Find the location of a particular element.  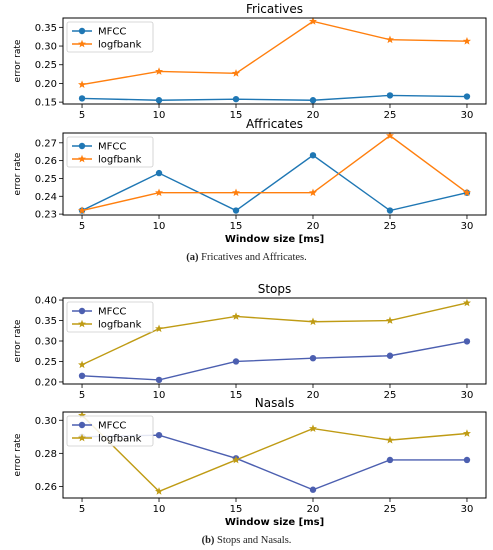

y-tick-label: 0.35 is located at coordinates (46, 28).